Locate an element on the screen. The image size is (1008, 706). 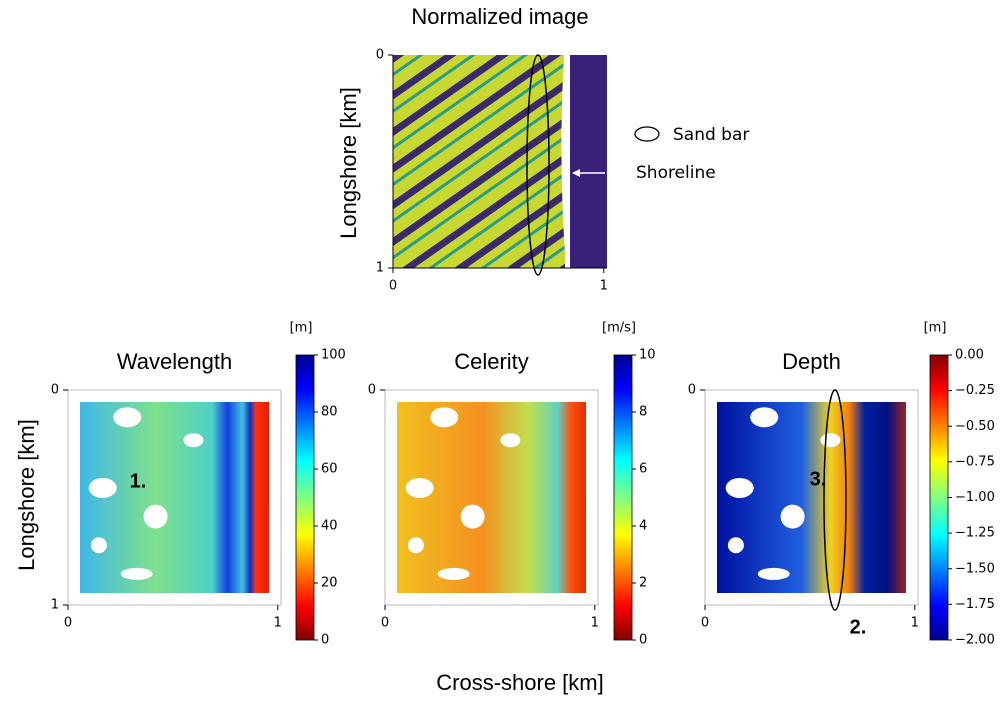
legend-label: Sand bar is located at coordinates (711, 135).